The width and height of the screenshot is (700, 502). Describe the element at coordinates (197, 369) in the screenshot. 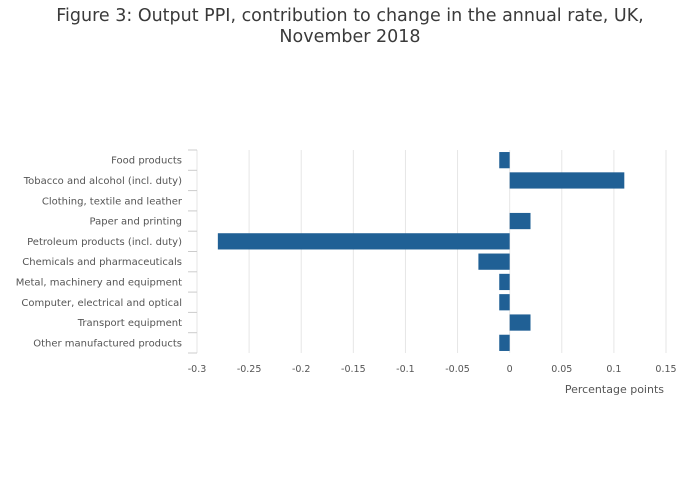

I see `x-tick-label: -0.3` at that location.